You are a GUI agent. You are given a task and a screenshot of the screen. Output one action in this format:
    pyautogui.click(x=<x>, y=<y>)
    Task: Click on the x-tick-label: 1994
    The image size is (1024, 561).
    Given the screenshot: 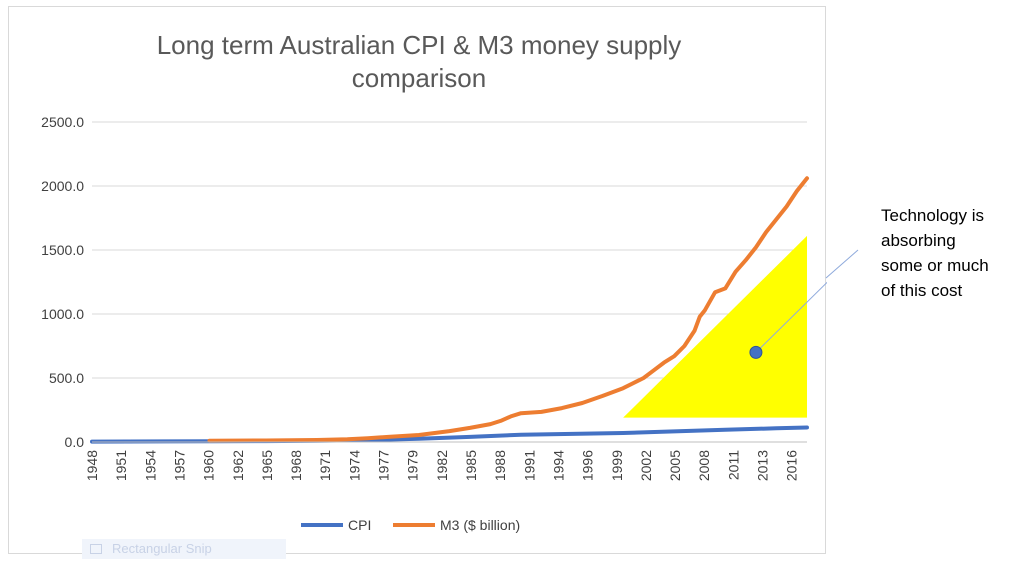 What is the action you would take?
    pyautogui.click(x=558, y=465)
    